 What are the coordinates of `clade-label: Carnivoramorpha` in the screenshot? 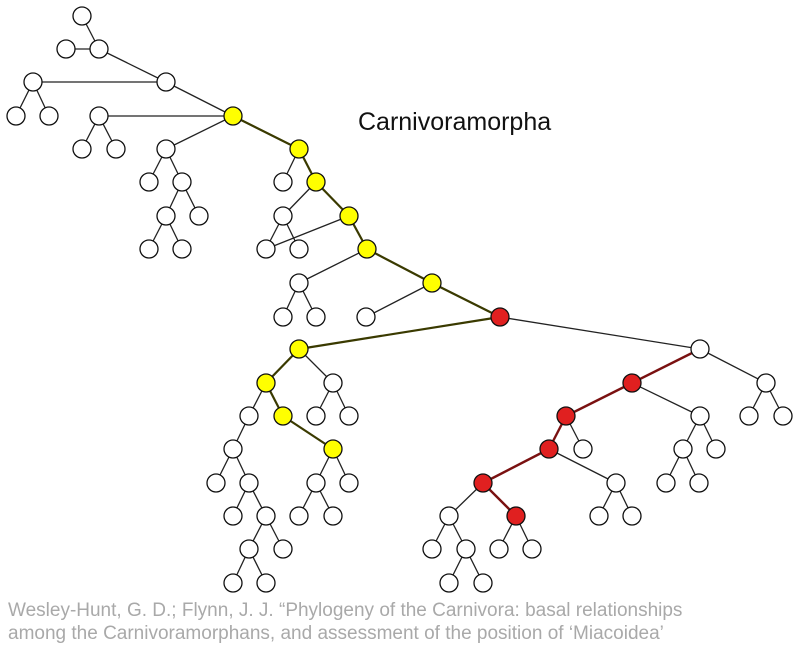 It's located at (455, 122).